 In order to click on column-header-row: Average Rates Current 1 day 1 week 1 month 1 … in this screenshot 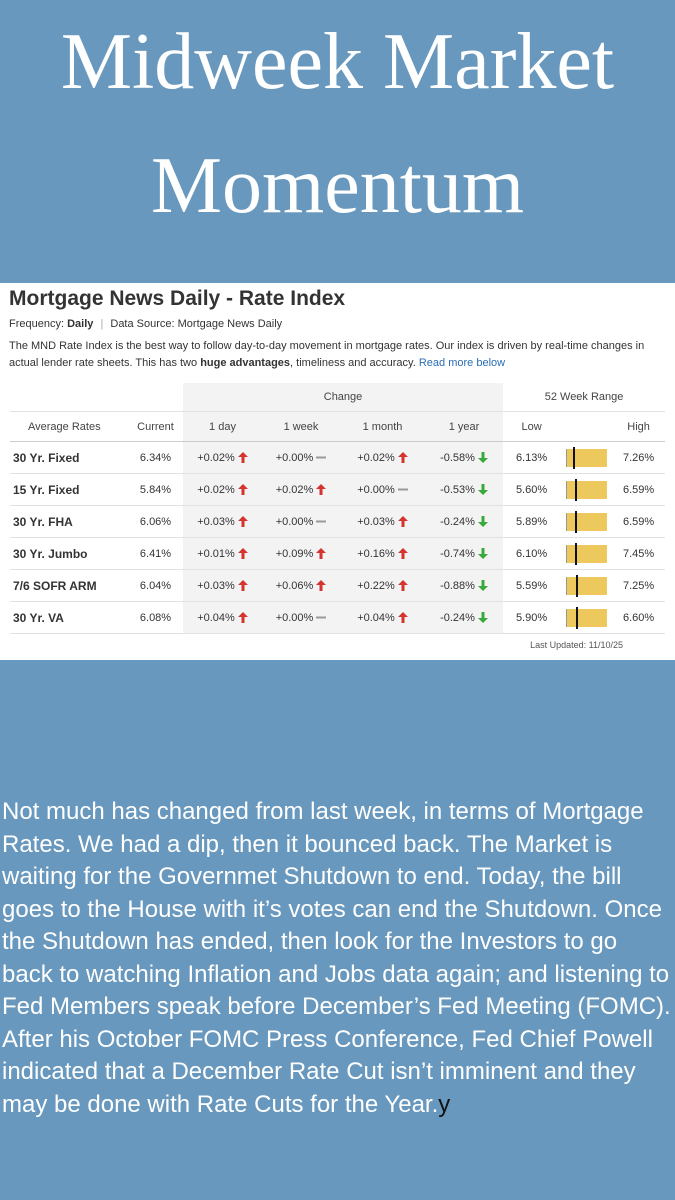, I will do `click(338, 426)`.